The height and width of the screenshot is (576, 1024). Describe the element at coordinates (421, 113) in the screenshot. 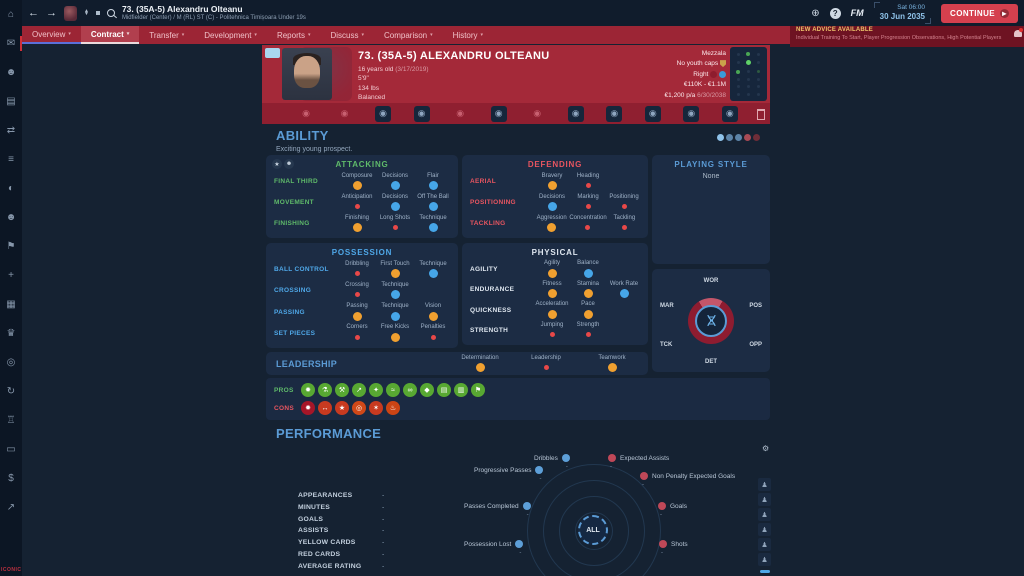

I see `pie-chart-icon: ◉` at that location.